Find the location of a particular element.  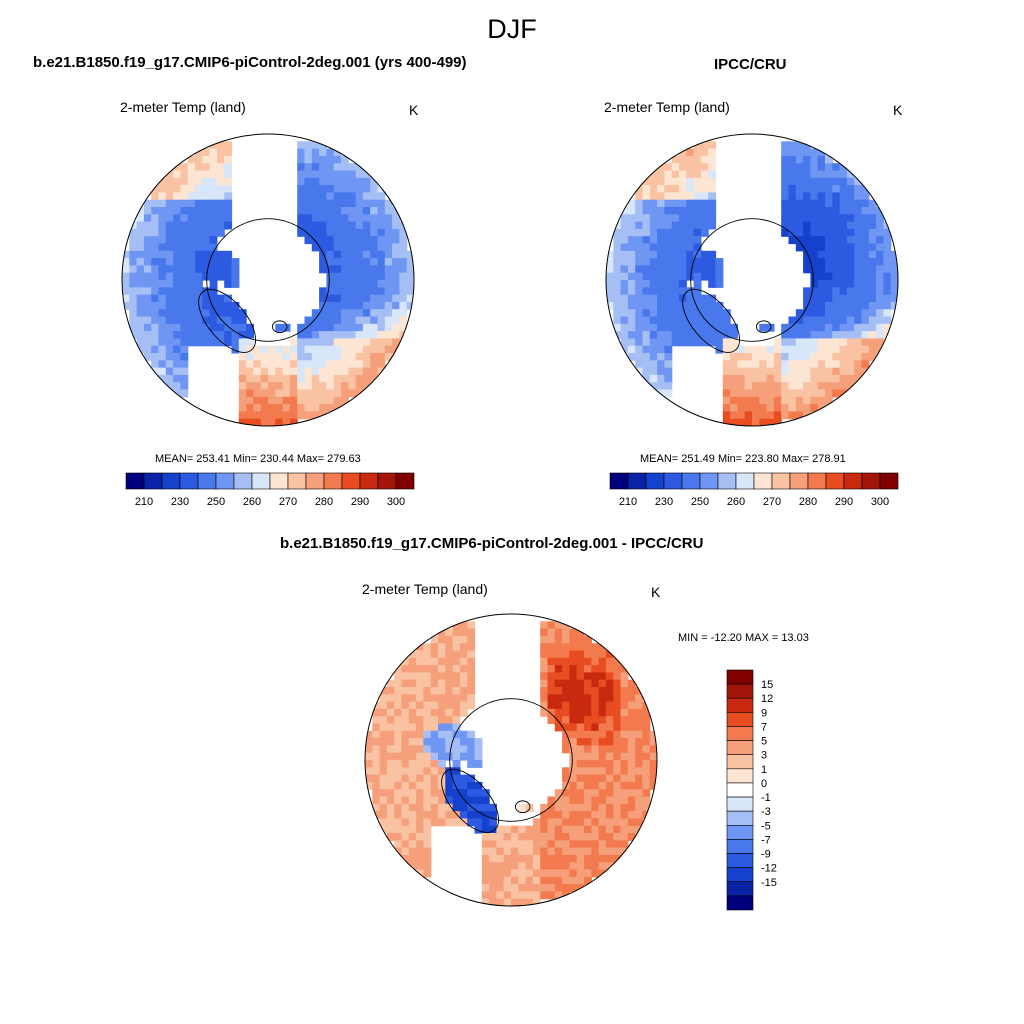

model-variable-label: 2-meter Temp (land) is located at coordinates (183, 107).